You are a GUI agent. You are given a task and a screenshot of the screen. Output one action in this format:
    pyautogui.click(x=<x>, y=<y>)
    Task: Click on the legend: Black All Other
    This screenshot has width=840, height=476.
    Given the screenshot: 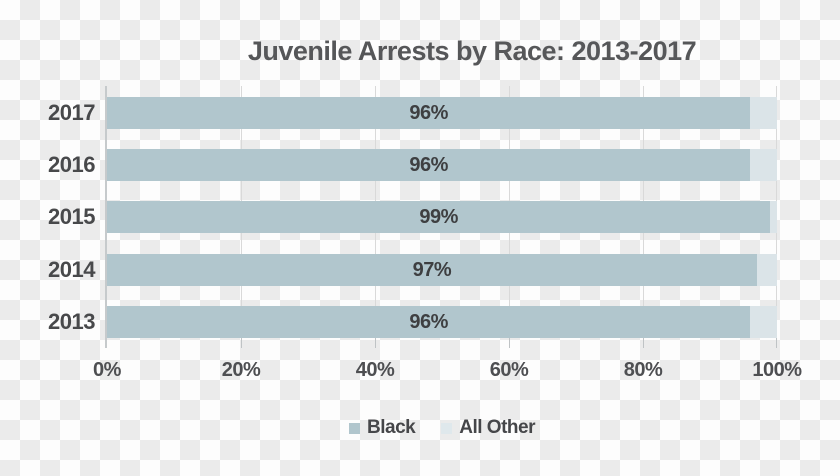 What is the action you would take?
    pyautogui.click(x=442, y=428)
    